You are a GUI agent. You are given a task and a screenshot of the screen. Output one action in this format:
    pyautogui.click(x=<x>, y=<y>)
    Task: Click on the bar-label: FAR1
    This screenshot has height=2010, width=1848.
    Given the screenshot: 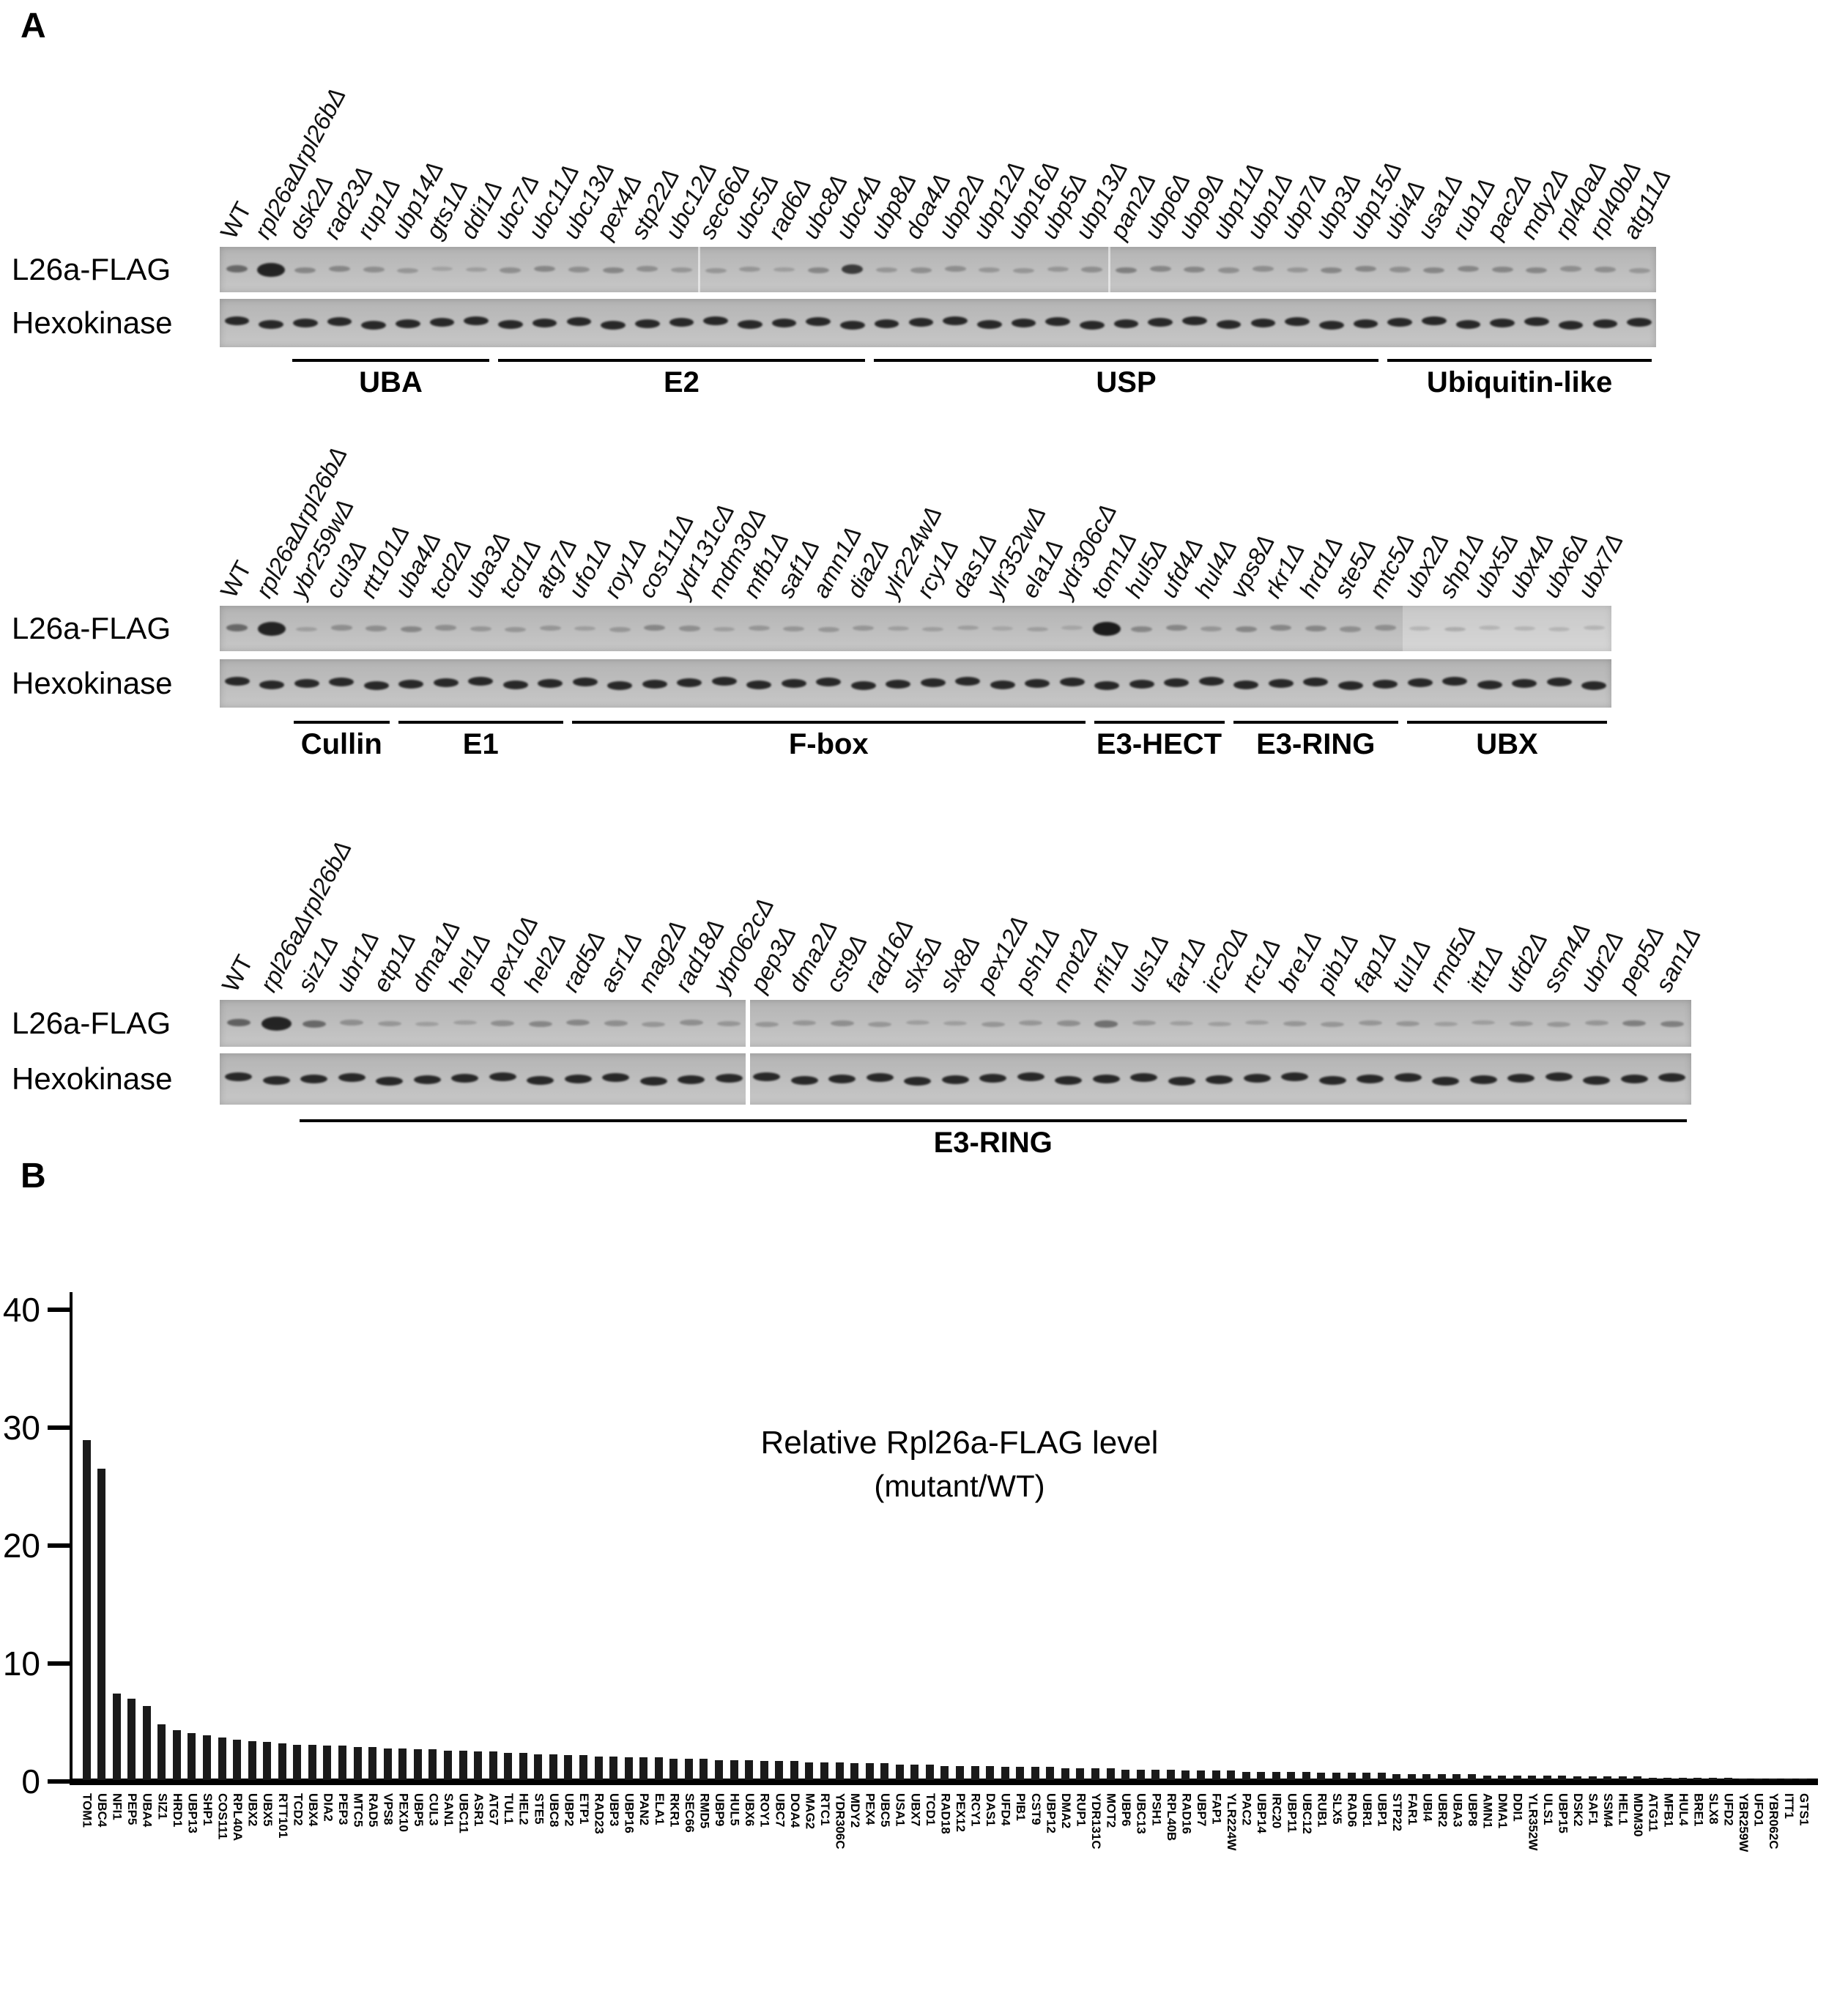 What is the action you would take?
    pyautogui.click(x=1412, y=1809)
    